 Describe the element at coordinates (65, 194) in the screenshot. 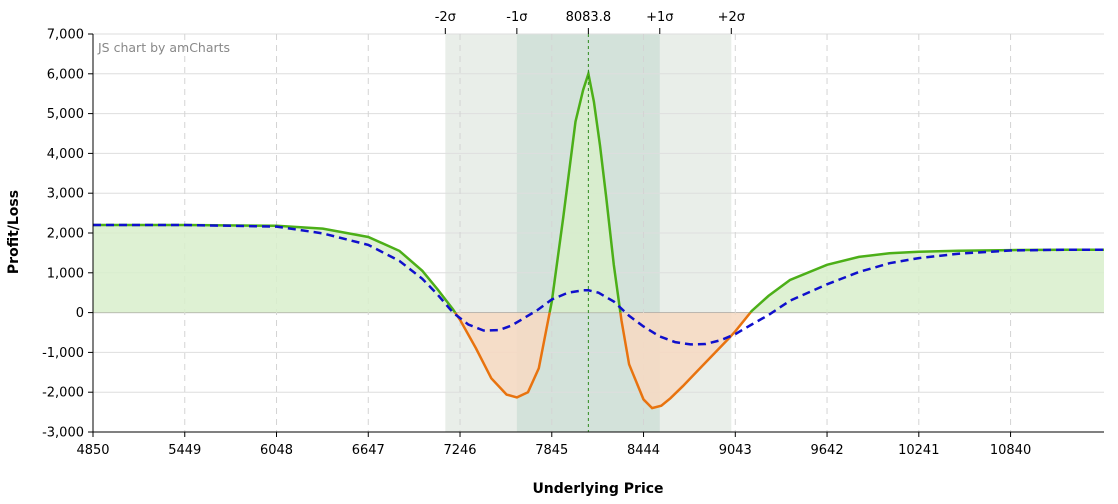

I see `y-tick-label: 3,000` at that location.